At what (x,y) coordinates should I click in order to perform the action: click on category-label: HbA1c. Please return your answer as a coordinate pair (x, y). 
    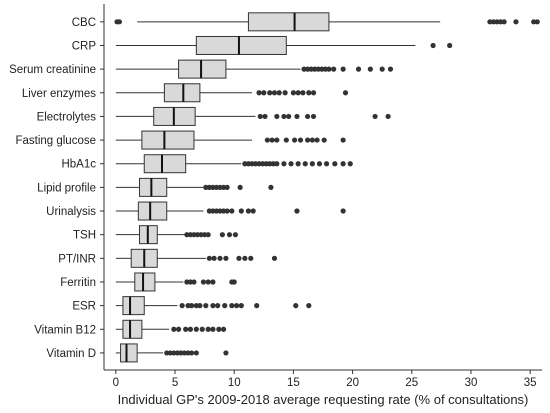
    Looking at the image, I should click on (78, 165).